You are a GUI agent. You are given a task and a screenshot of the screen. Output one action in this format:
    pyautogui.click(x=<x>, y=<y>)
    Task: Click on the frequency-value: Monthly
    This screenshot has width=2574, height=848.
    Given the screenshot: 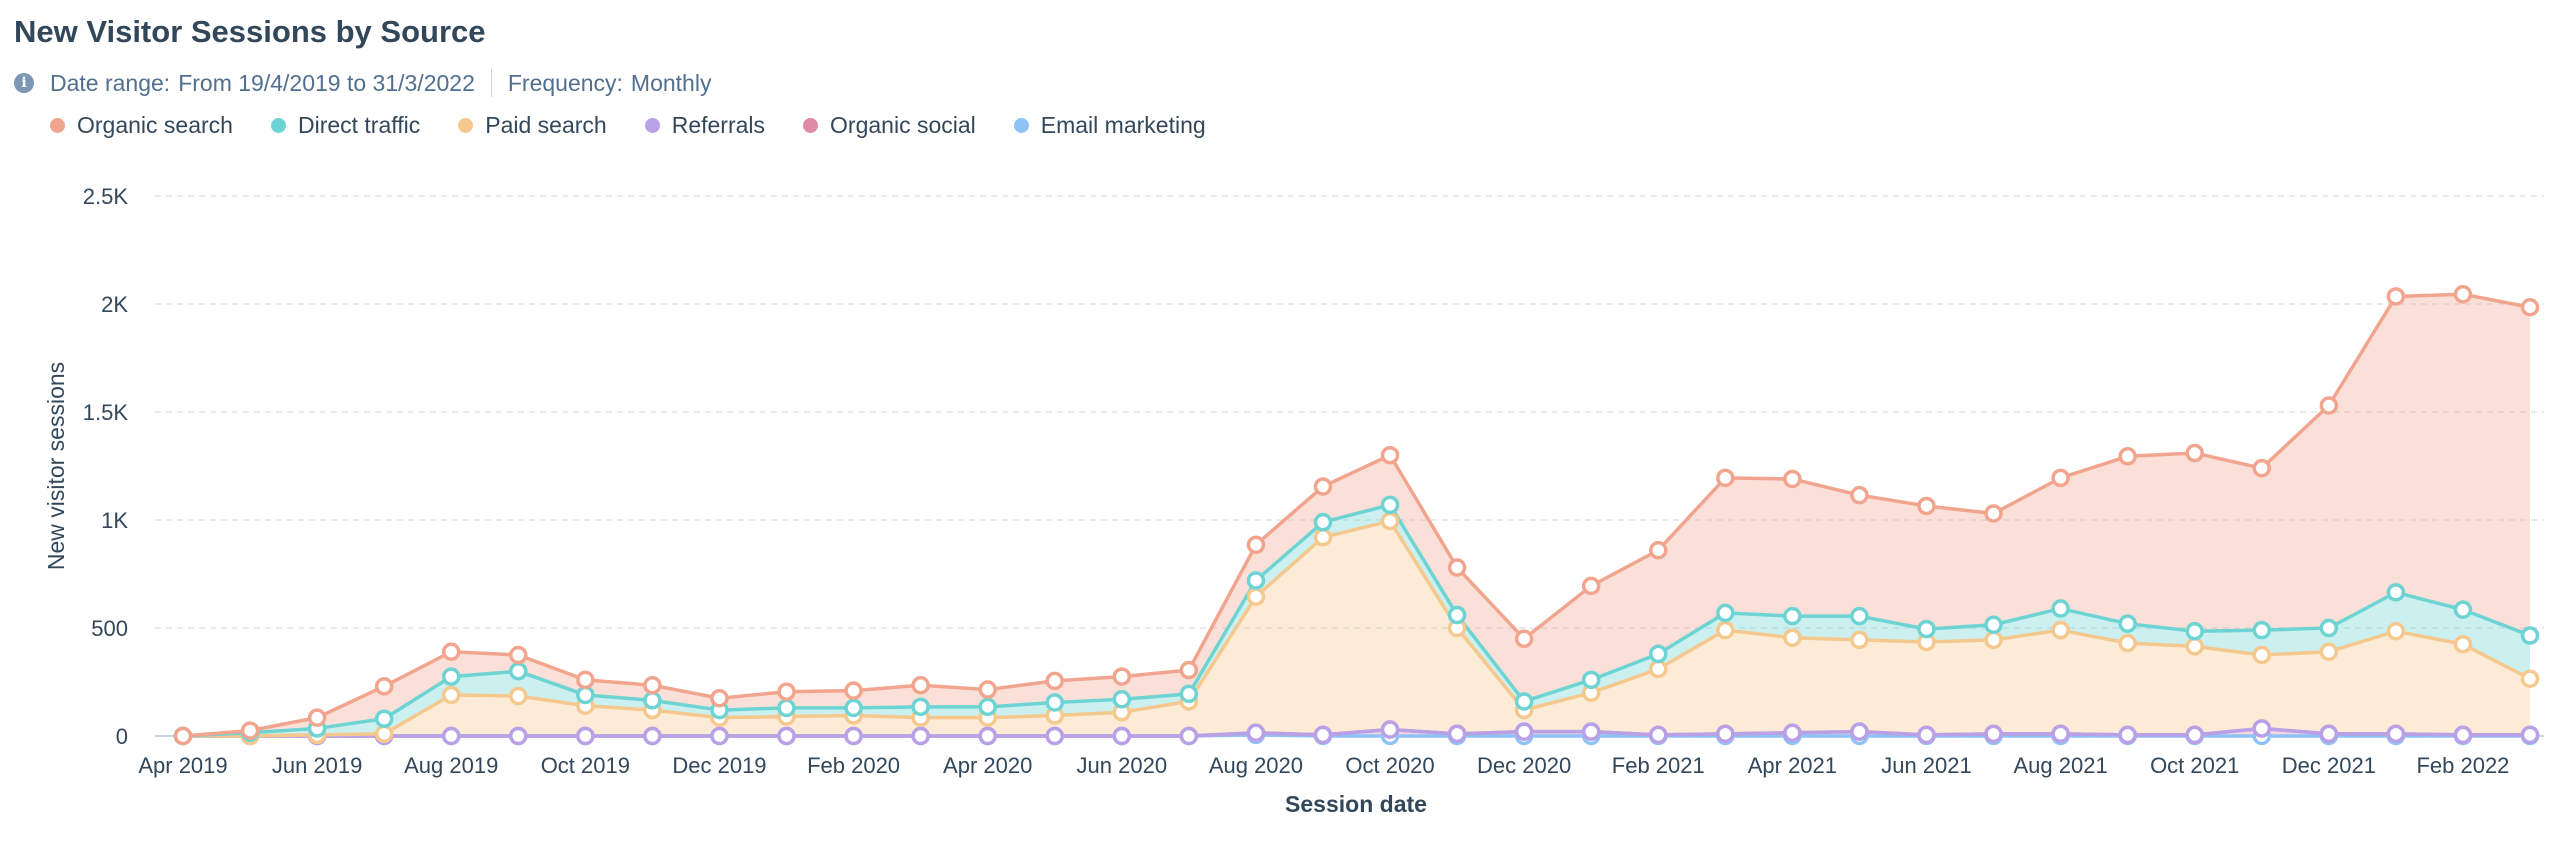 What is the action you would take?
    pyautogui.click(x=671, y=82)
    